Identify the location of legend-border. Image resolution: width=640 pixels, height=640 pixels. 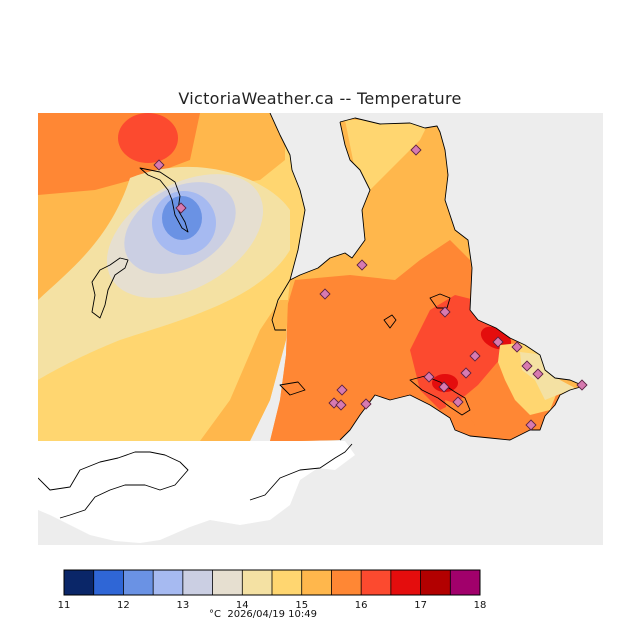
(272, 582).